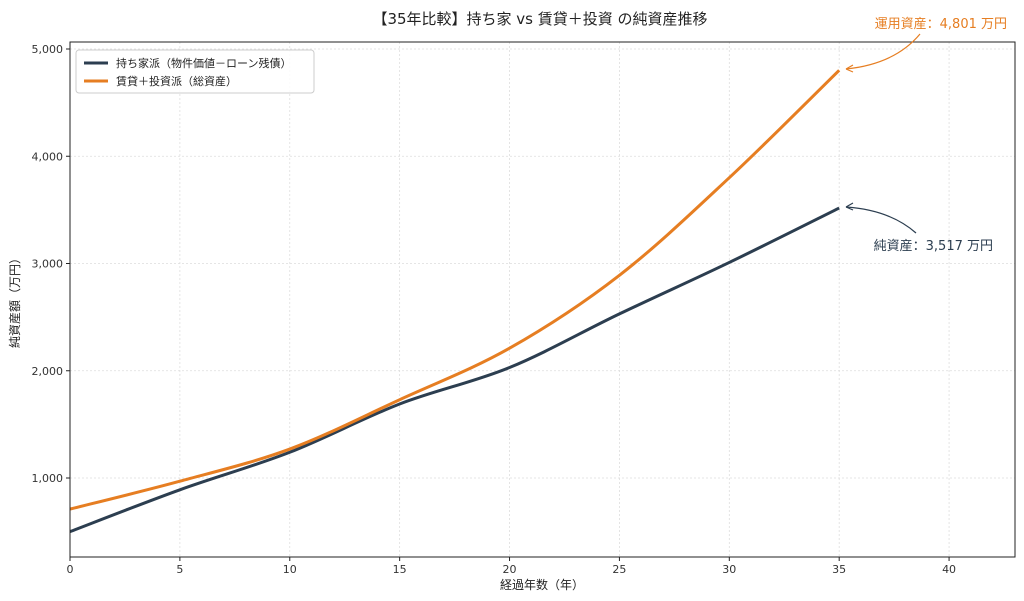 The width and height of the screenshot is (1024, 601). Describe the element at coordinates (290, 569) in the screenshot. I see `x-tick-label: 10` at that location.